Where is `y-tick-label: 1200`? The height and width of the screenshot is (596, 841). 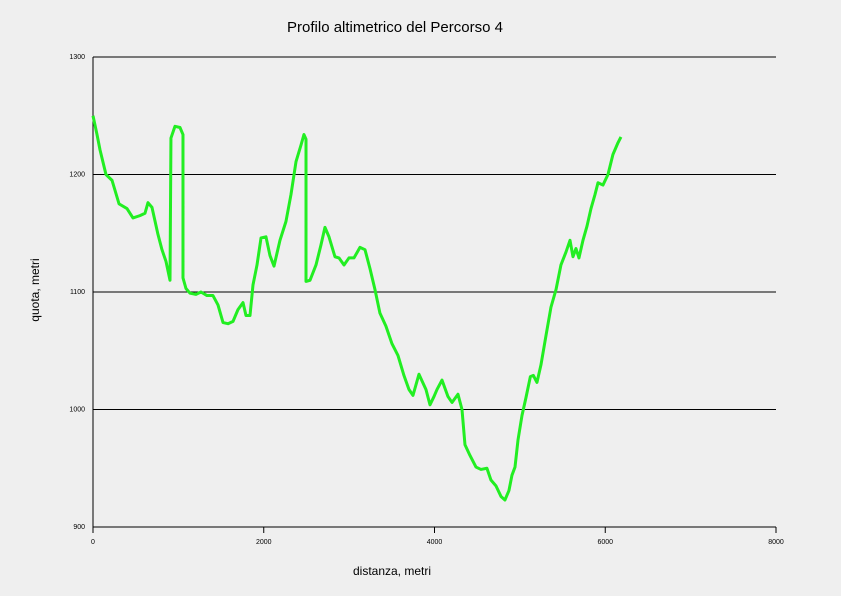
y-tick-label: 1200 is located at coordinates (77, 174).